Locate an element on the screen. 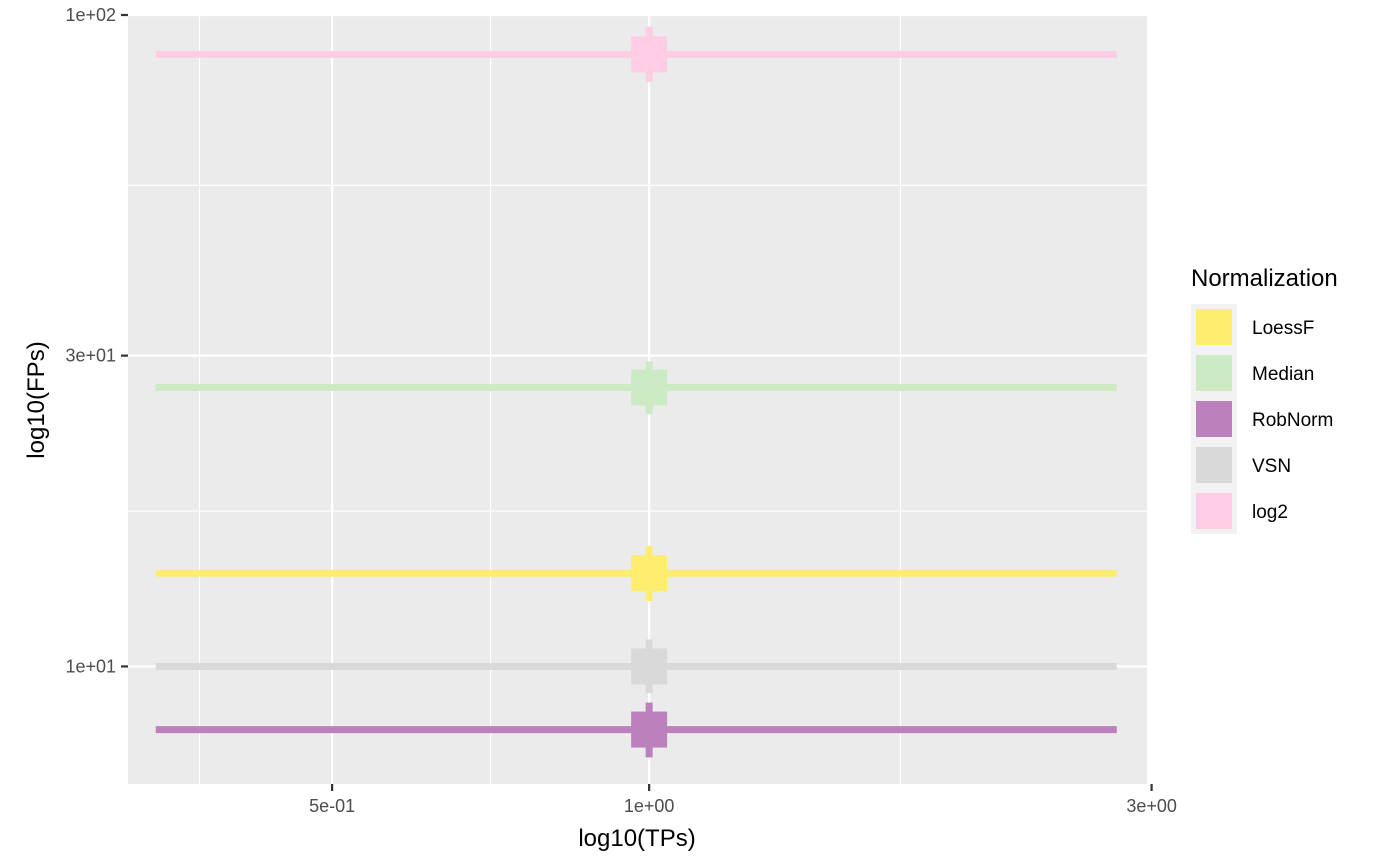 The height and width of the screenshot is (866, 1400). legend-item-median: Median is located at coordinates (1255, 373).